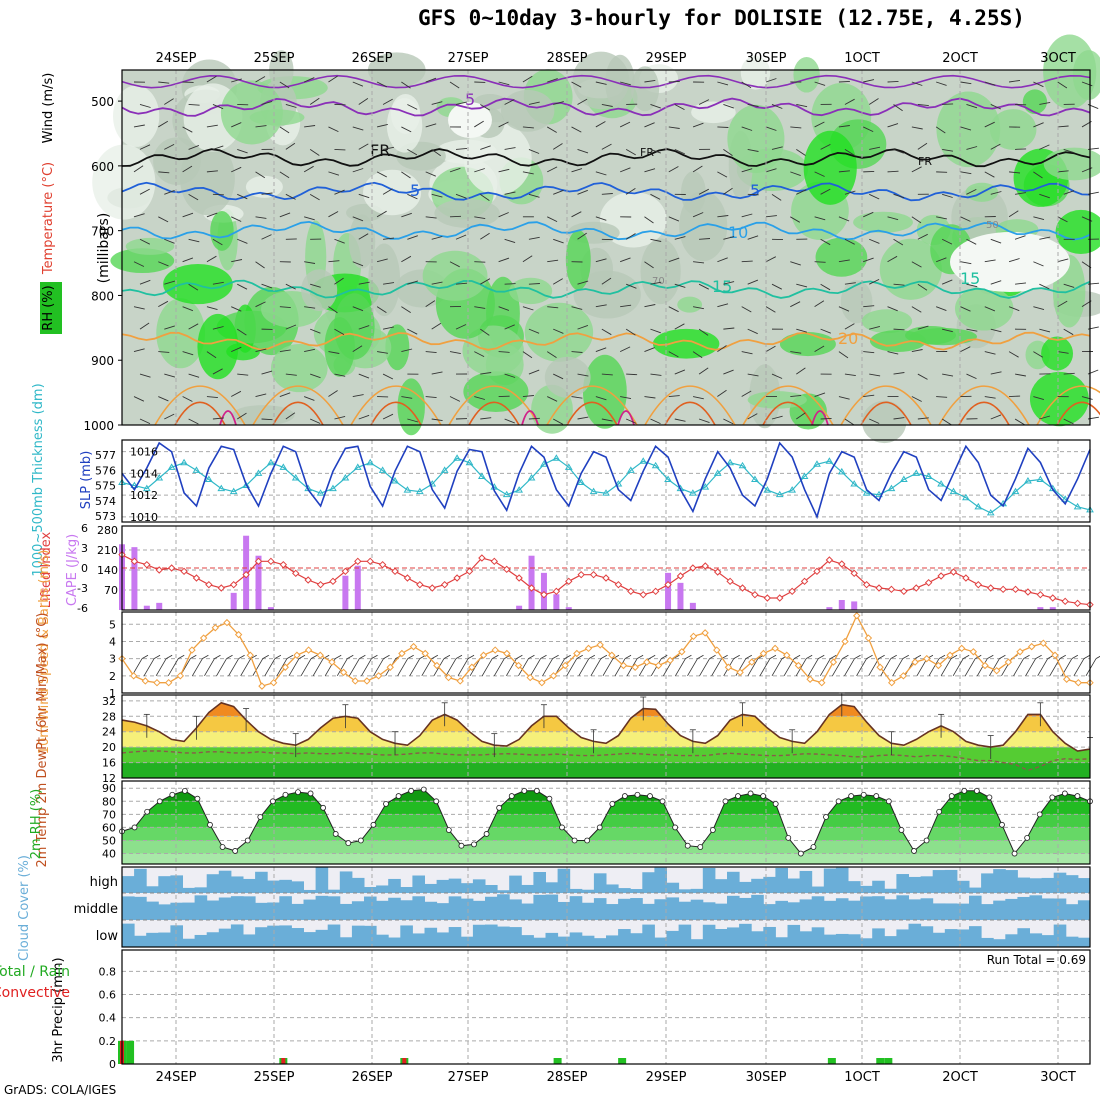 This screenshot has height=1100, width=1100. What do you see at coordinates (58, 1009) in the screenshot?
I see `precip-axis-label: 3hr Precip (mm)` at bounding box center [58, 1009].